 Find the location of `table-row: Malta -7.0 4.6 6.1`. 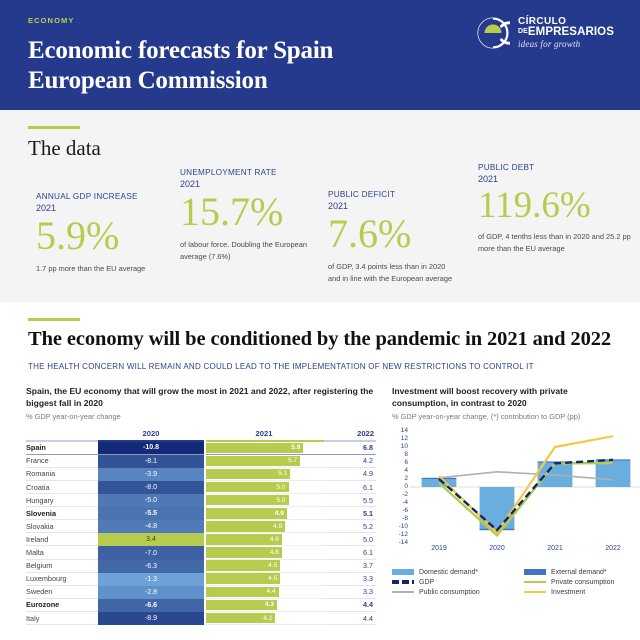

table-row: Malta -7.0 4.6 6.1 is located at coordinates (201, 553).